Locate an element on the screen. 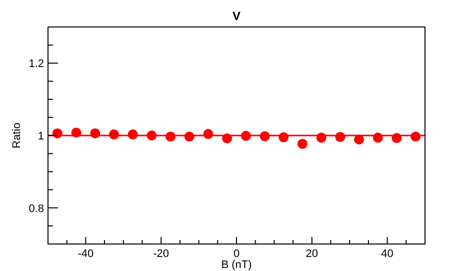 This screenshot has width=474, height=271. x-tick-label: 20 is located at coordinates (312, 254).